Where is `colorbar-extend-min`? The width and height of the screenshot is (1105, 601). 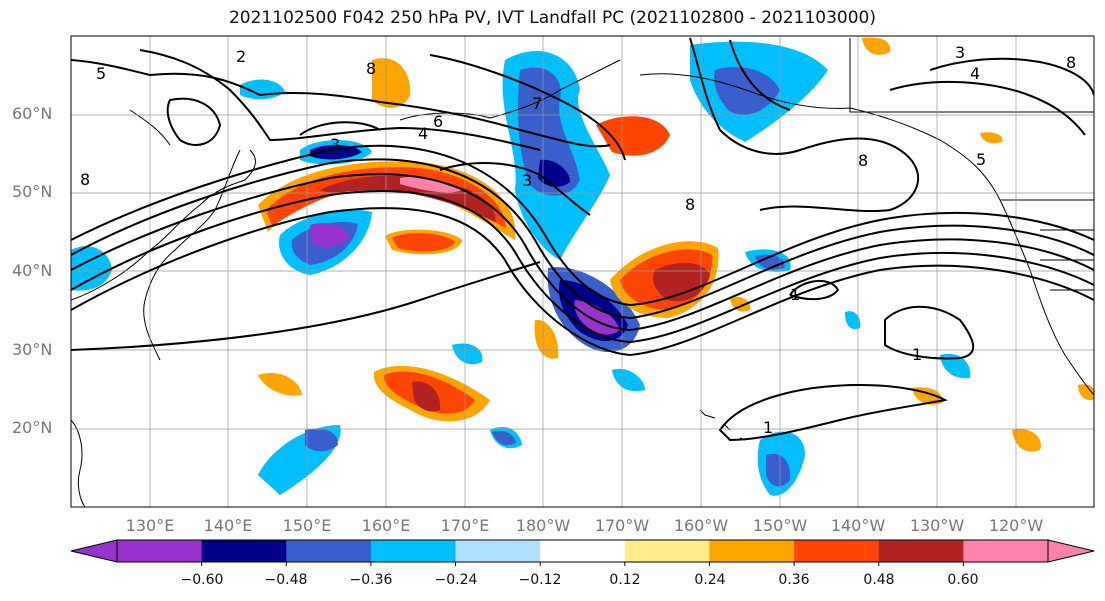
colorbar-extend-min is located at coordinates (94, 551).